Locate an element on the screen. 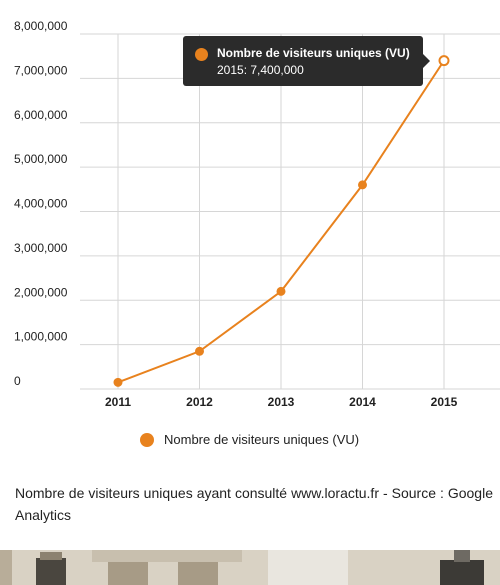 The image size is (500, 585). building-photo-image is located at coordinates (250, 567).